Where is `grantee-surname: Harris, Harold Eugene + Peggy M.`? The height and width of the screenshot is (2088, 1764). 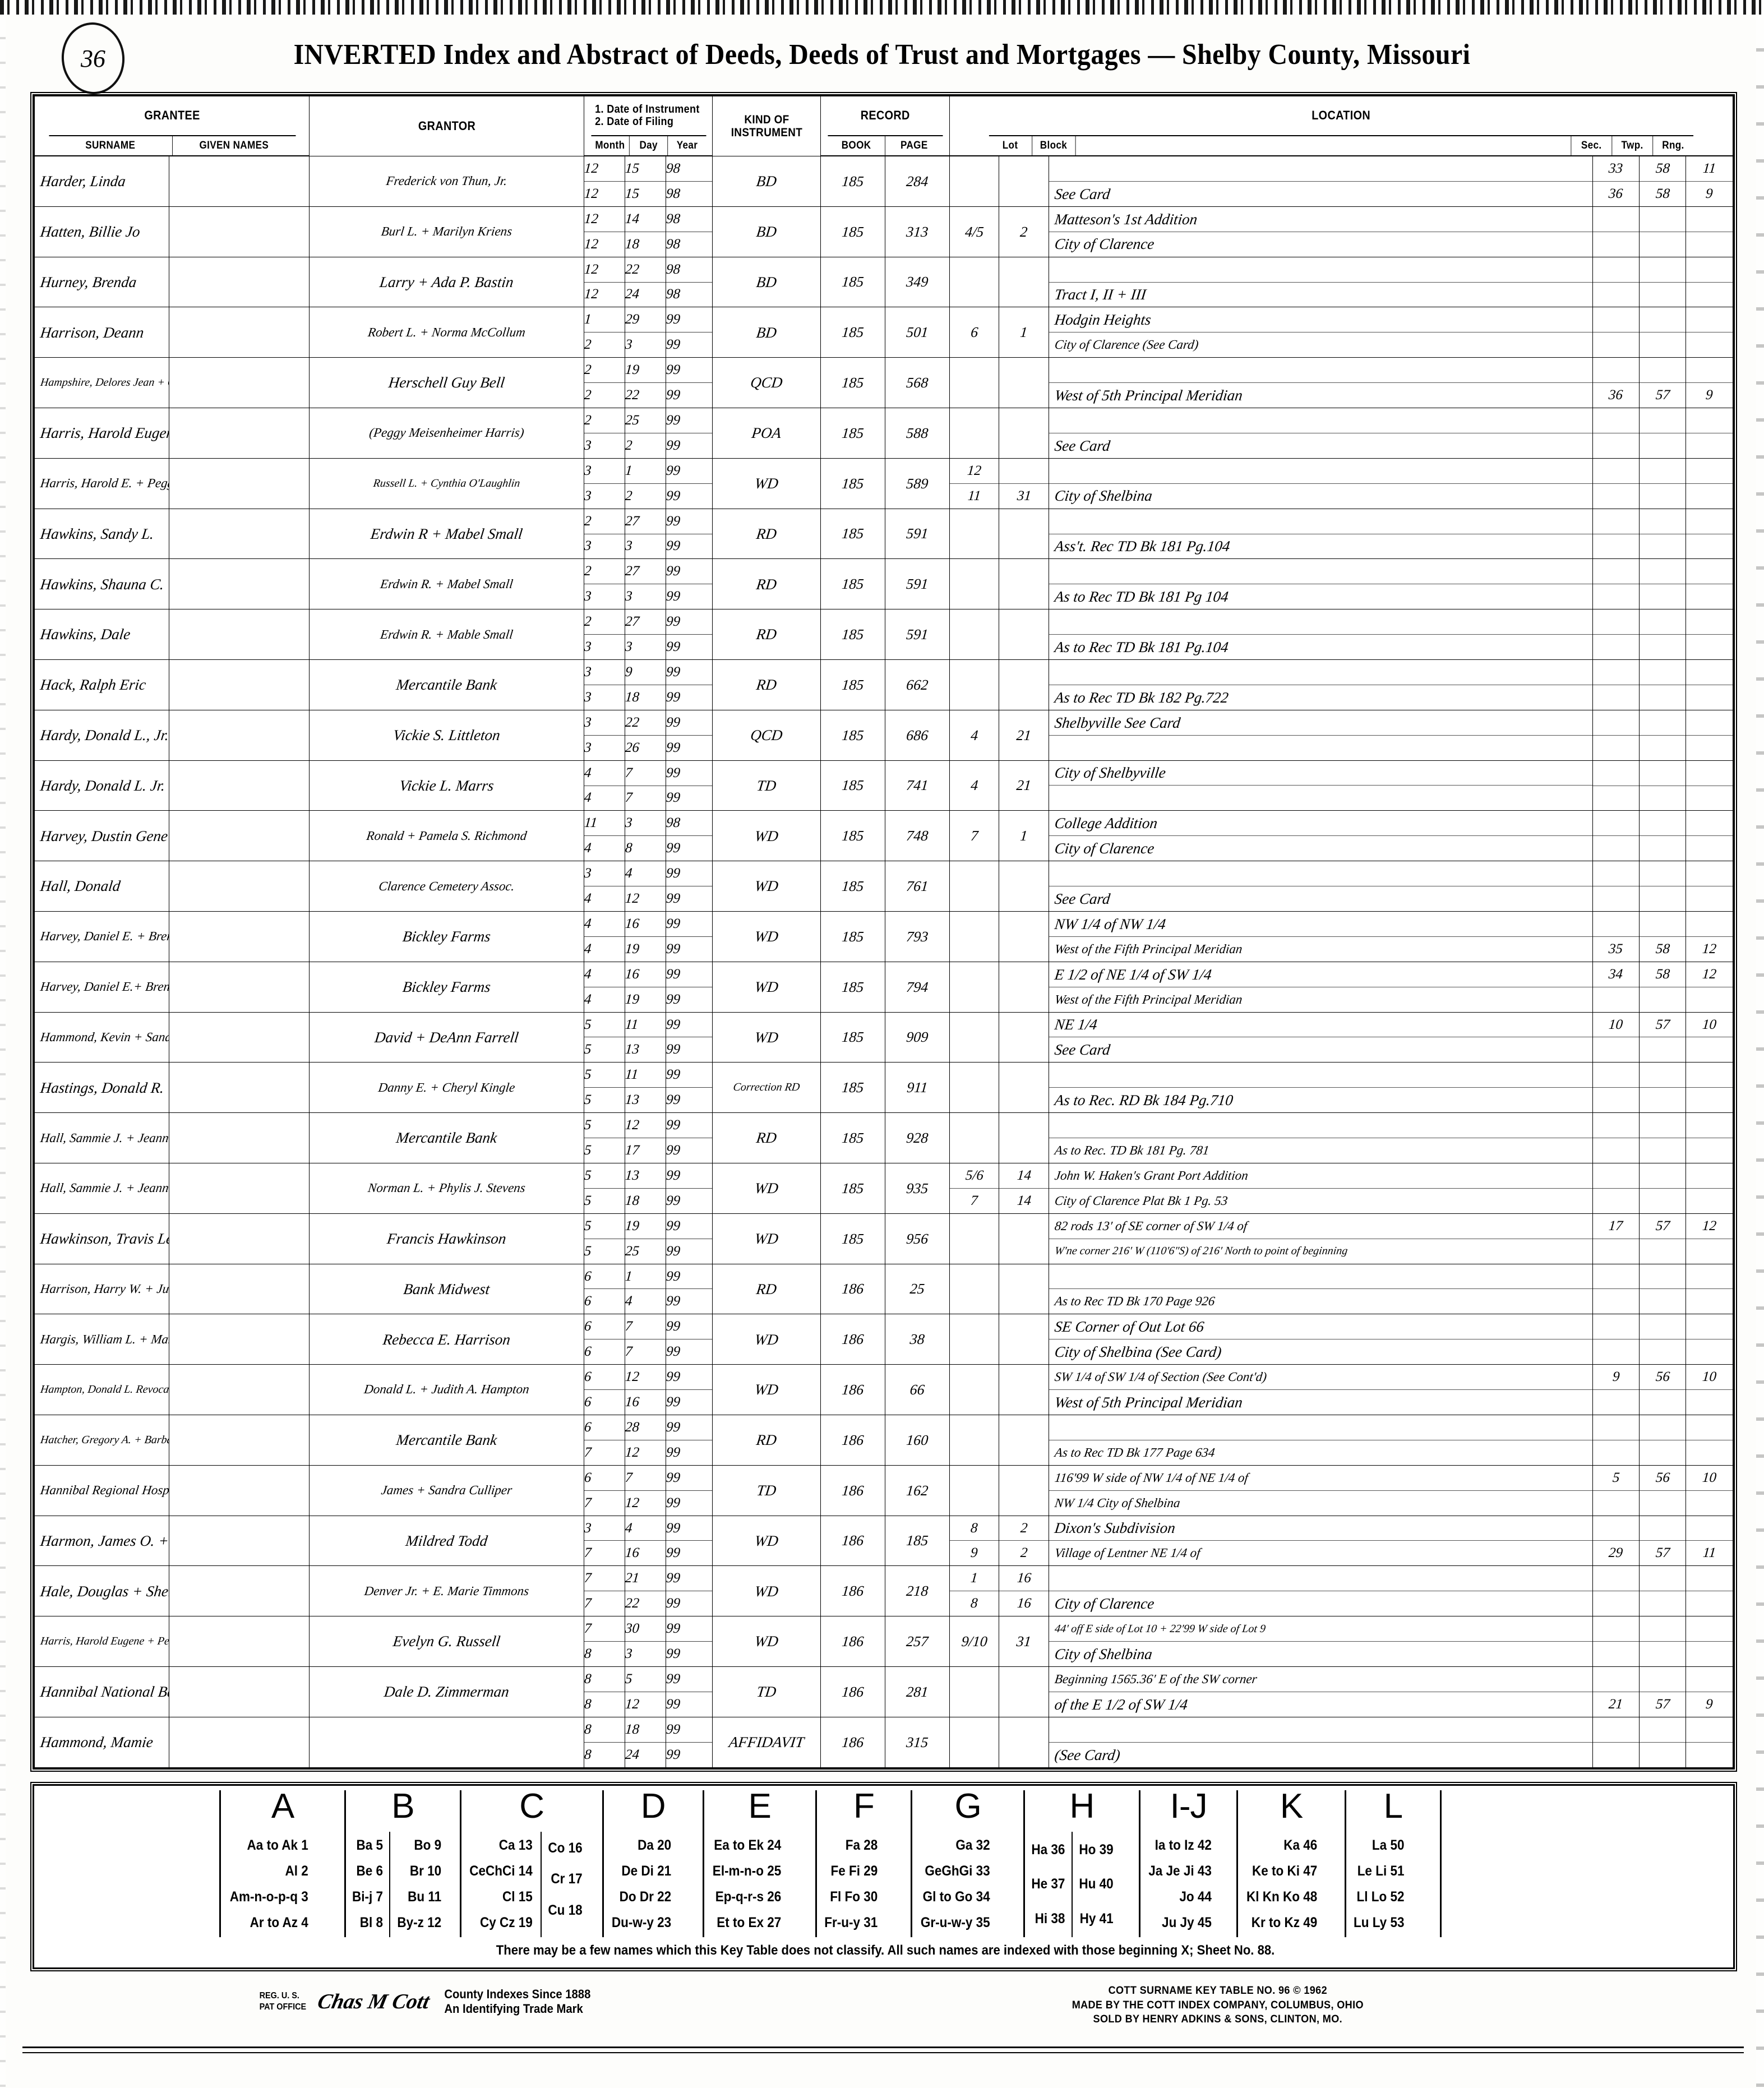 grantee-surname: Harris, Harold Eugene + Peggy M. is located at coordinates (104, 1642).